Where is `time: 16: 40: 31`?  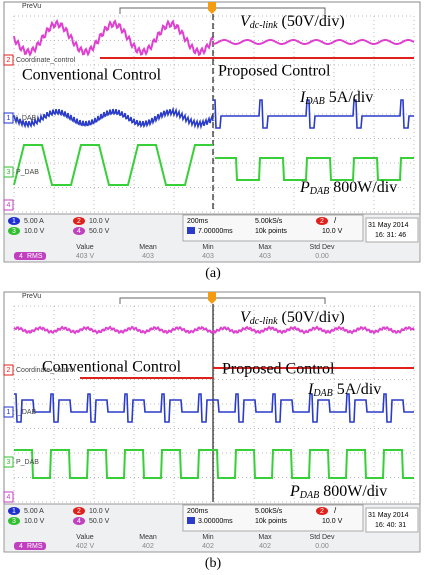
time: 16: 40: 31 is located at coordinates (390, 525).